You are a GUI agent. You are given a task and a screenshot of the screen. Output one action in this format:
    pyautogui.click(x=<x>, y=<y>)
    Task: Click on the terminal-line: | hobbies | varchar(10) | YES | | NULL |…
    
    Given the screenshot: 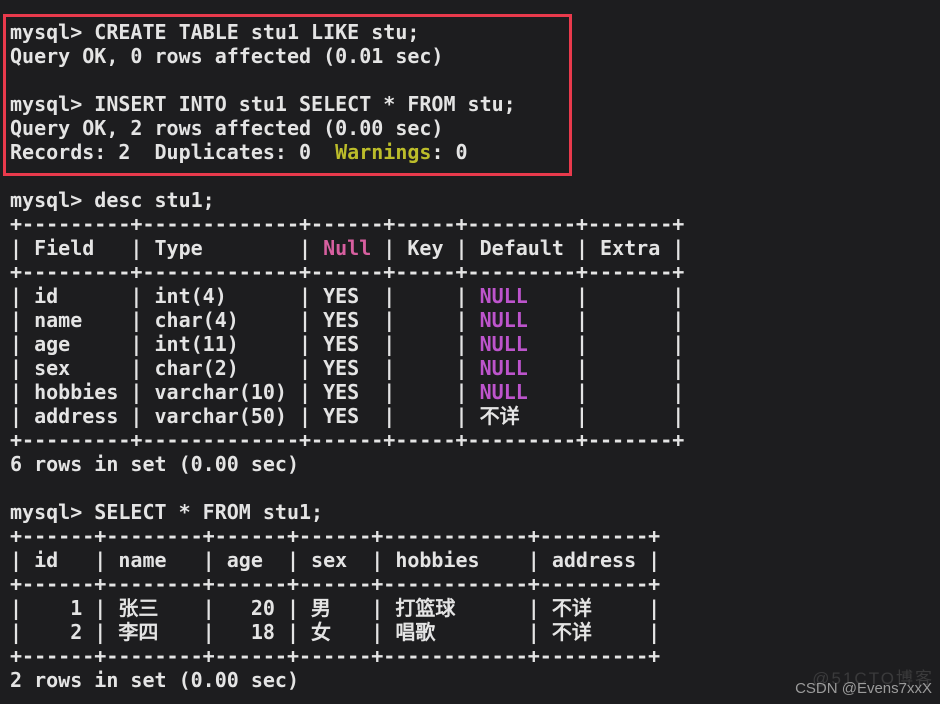 What is the action you would take?
    pyautogui.click(x=347, y=392)
    